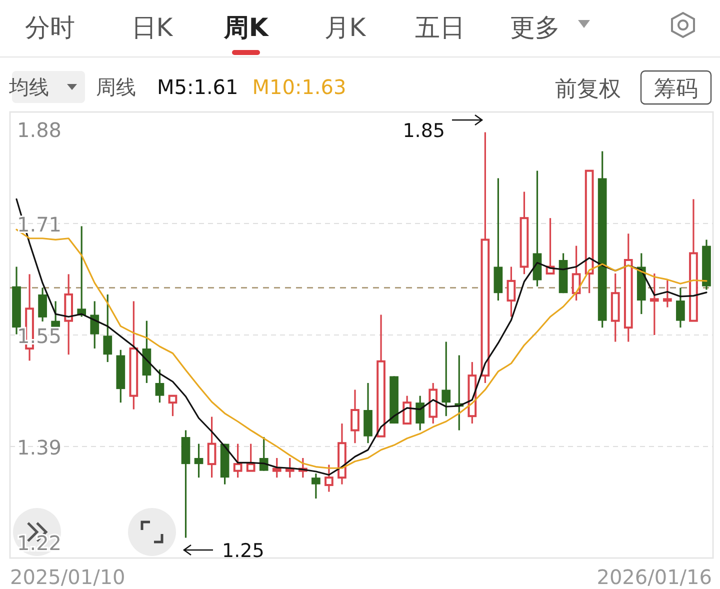  I want to click on text: 周线, so click(116, 87).